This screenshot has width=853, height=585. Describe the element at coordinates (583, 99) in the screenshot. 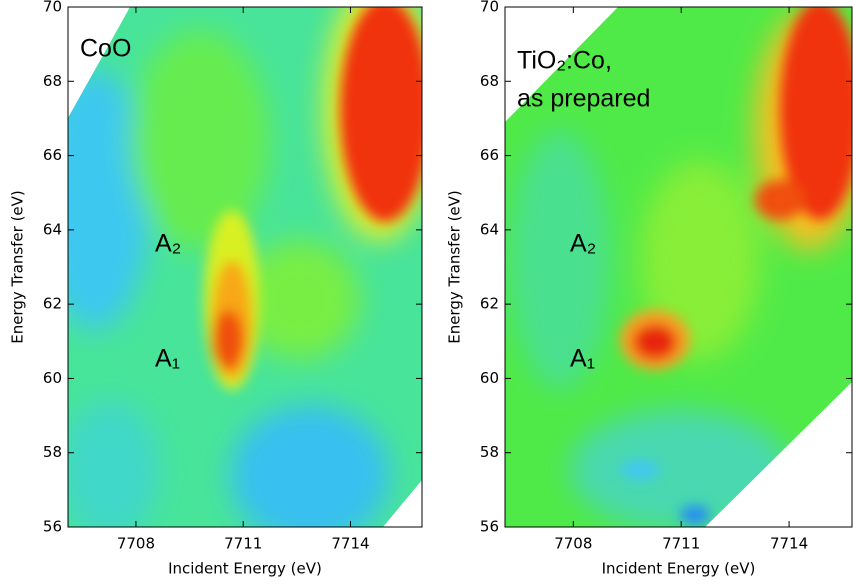

I see `annotation: as prepared` at that location.